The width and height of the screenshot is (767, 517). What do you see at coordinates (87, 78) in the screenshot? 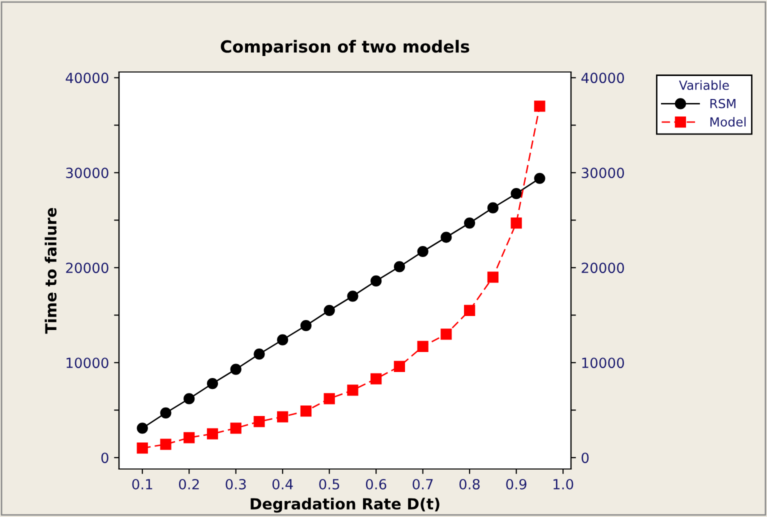
I see `y-tick-label: 40000` at bounding box center [87, 78].